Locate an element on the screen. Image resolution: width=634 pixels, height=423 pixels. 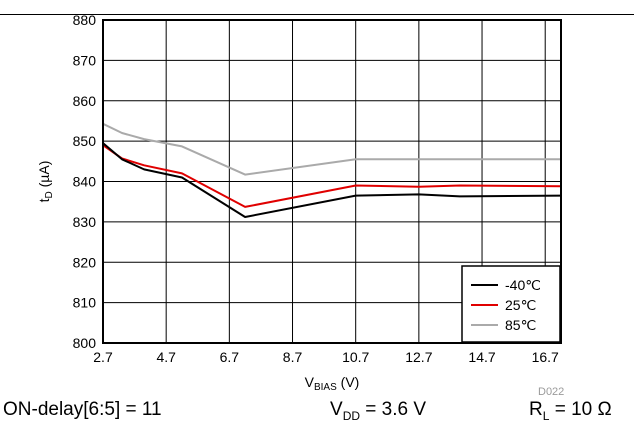
y-tick-label: 820 is located at coordinates (85, 262).